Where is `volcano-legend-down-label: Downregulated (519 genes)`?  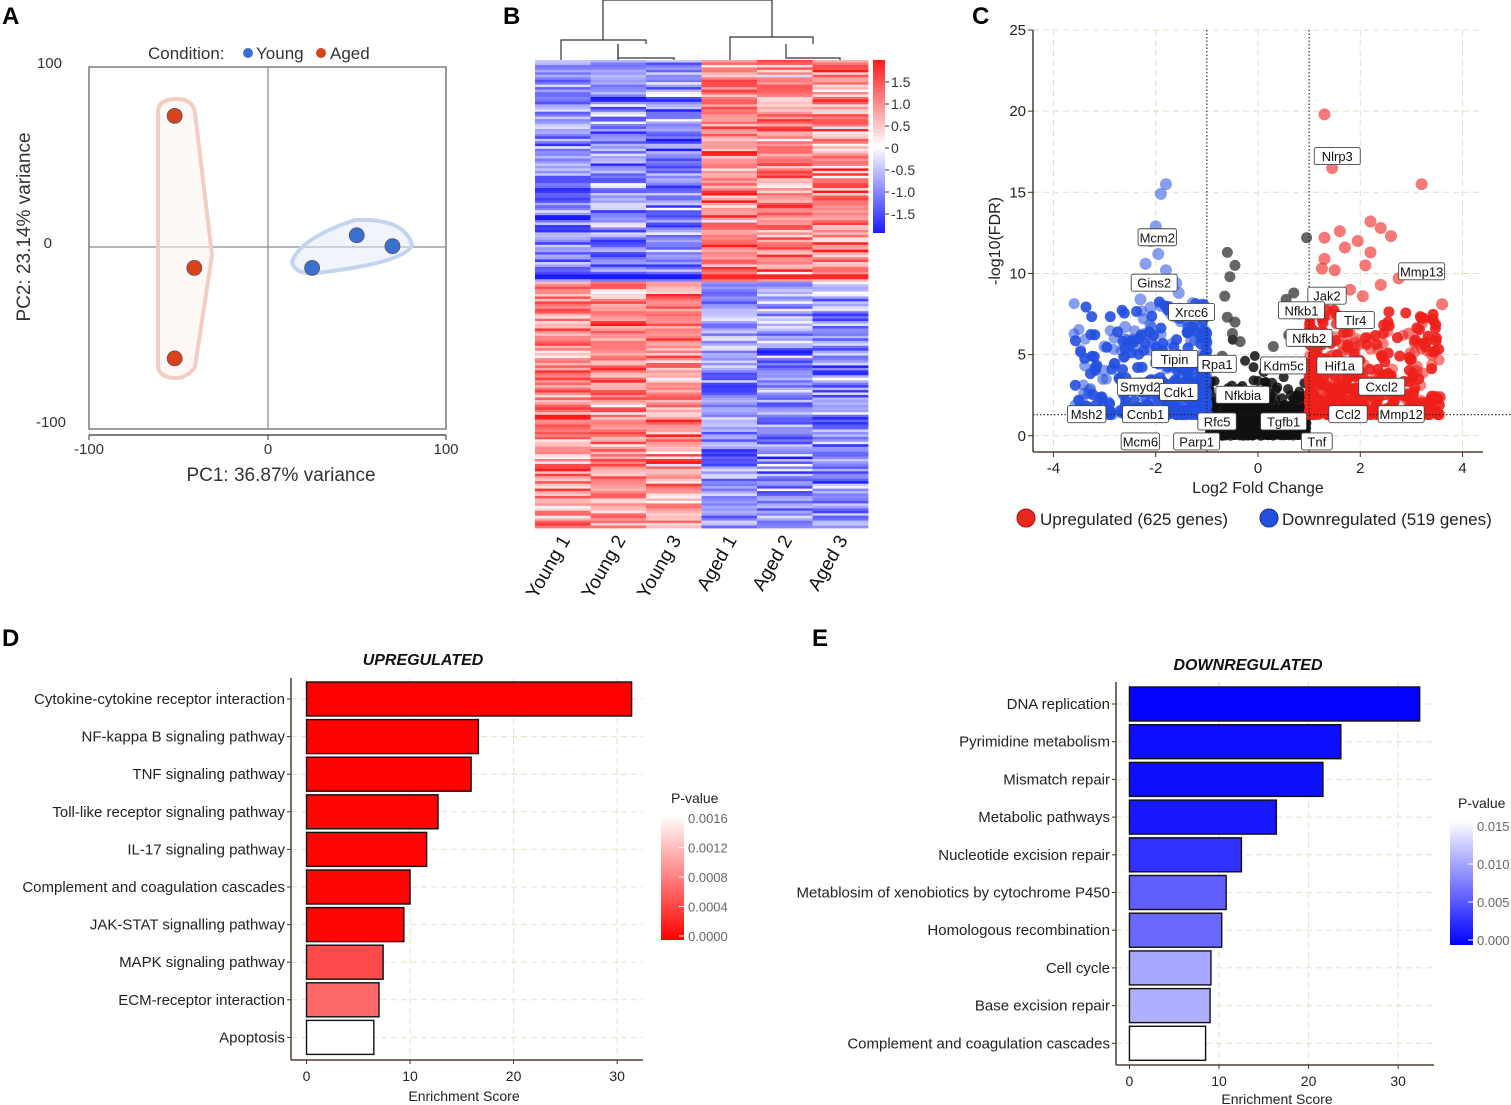 volcano-legend-down-label: Downregulated (519 genes) is located at coordinates (1387, 519).